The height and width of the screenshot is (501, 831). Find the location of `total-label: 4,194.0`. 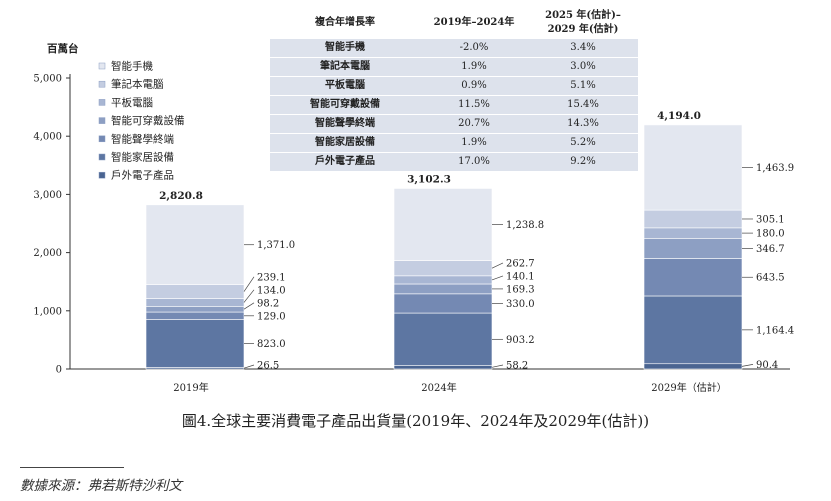

total-label: 4,194.0 is located at coordinates (679, 116).